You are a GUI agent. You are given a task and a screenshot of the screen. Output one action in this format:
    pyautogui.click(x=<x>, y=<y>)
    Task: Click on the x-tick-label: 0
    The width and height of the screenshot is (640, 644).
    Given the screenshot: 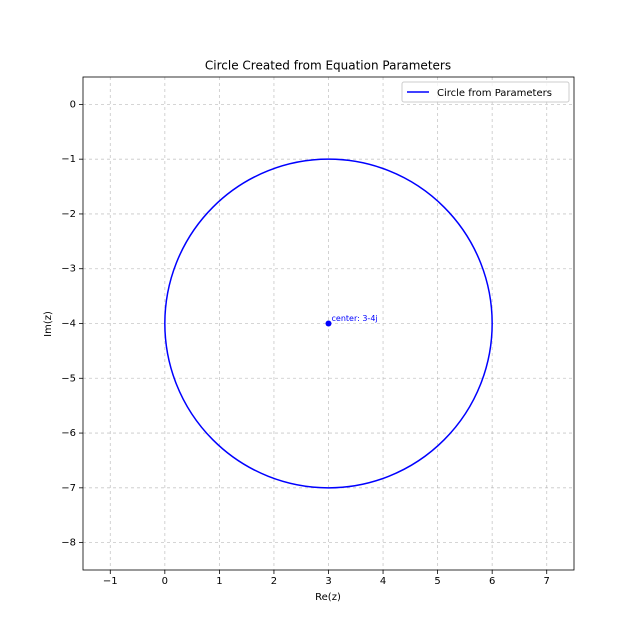 What is the action you would take?
    pyautogui.click(x=165, y=581)
    